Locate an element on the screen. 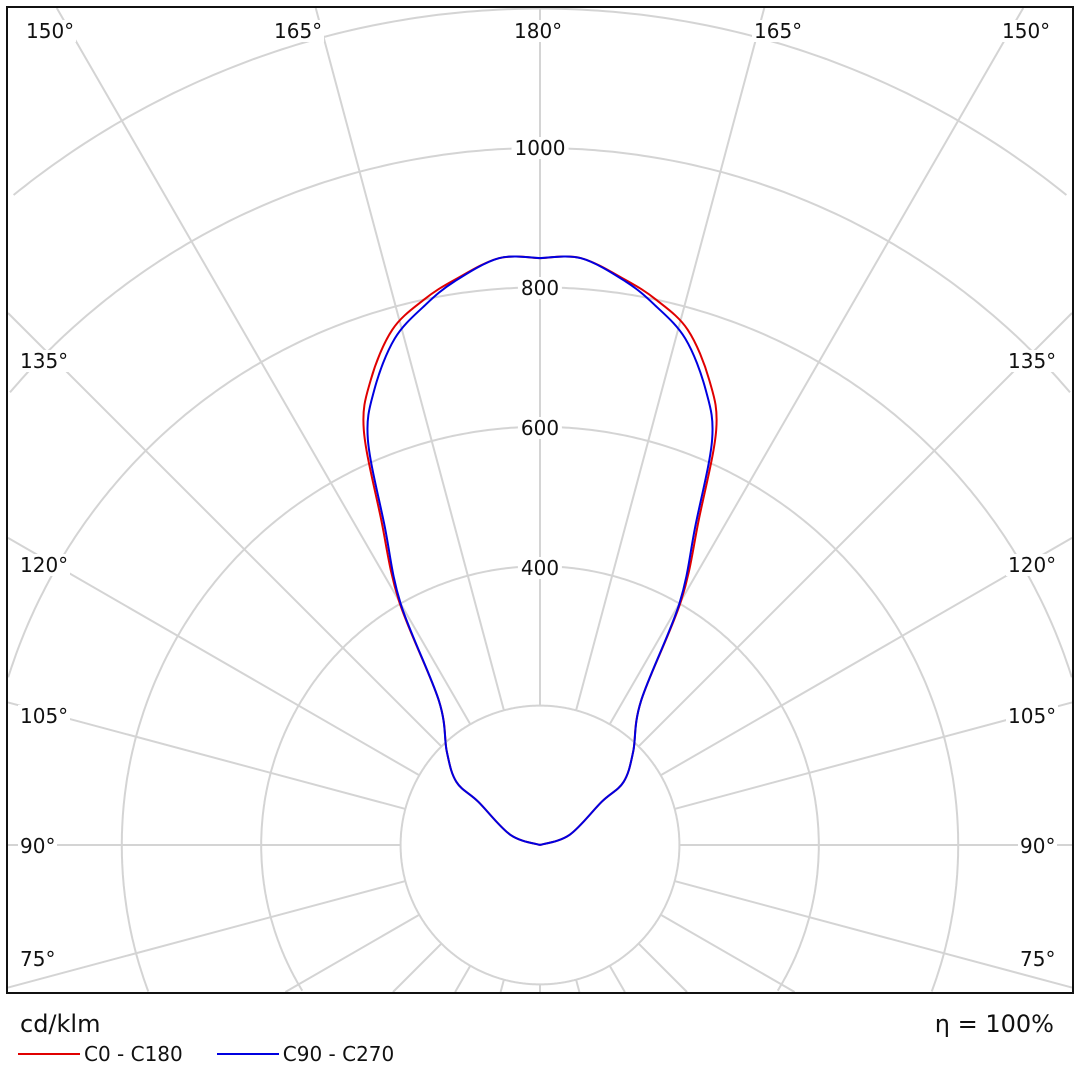 The height and width of the screenshot is (1080, 1080). unit-label: cd/klm is located at coordinates (60, 1024).